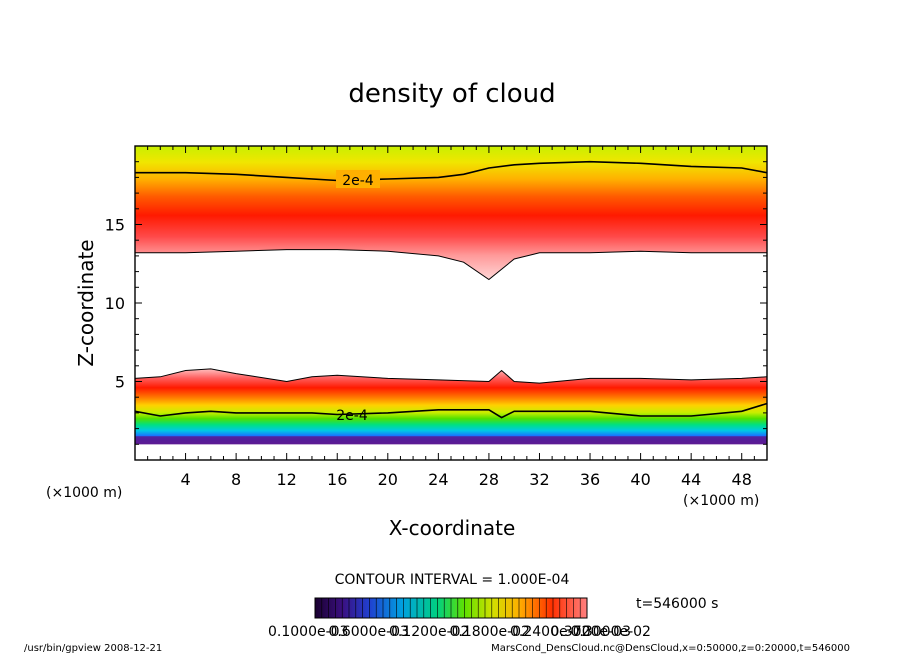  I want to click on x-tick-label: 28, so click(489, 479).